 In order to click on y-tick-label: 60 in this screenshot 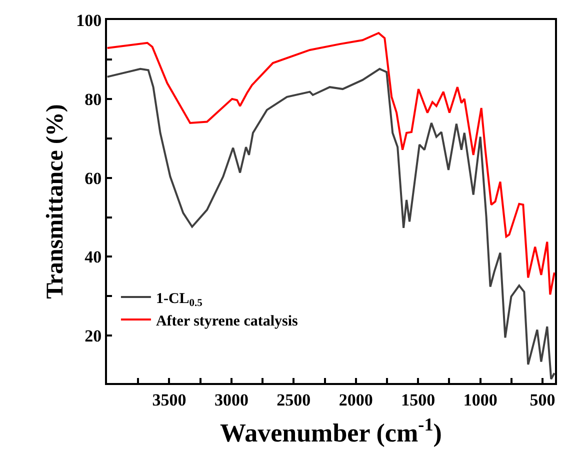, I will do `click(93, 178)`.